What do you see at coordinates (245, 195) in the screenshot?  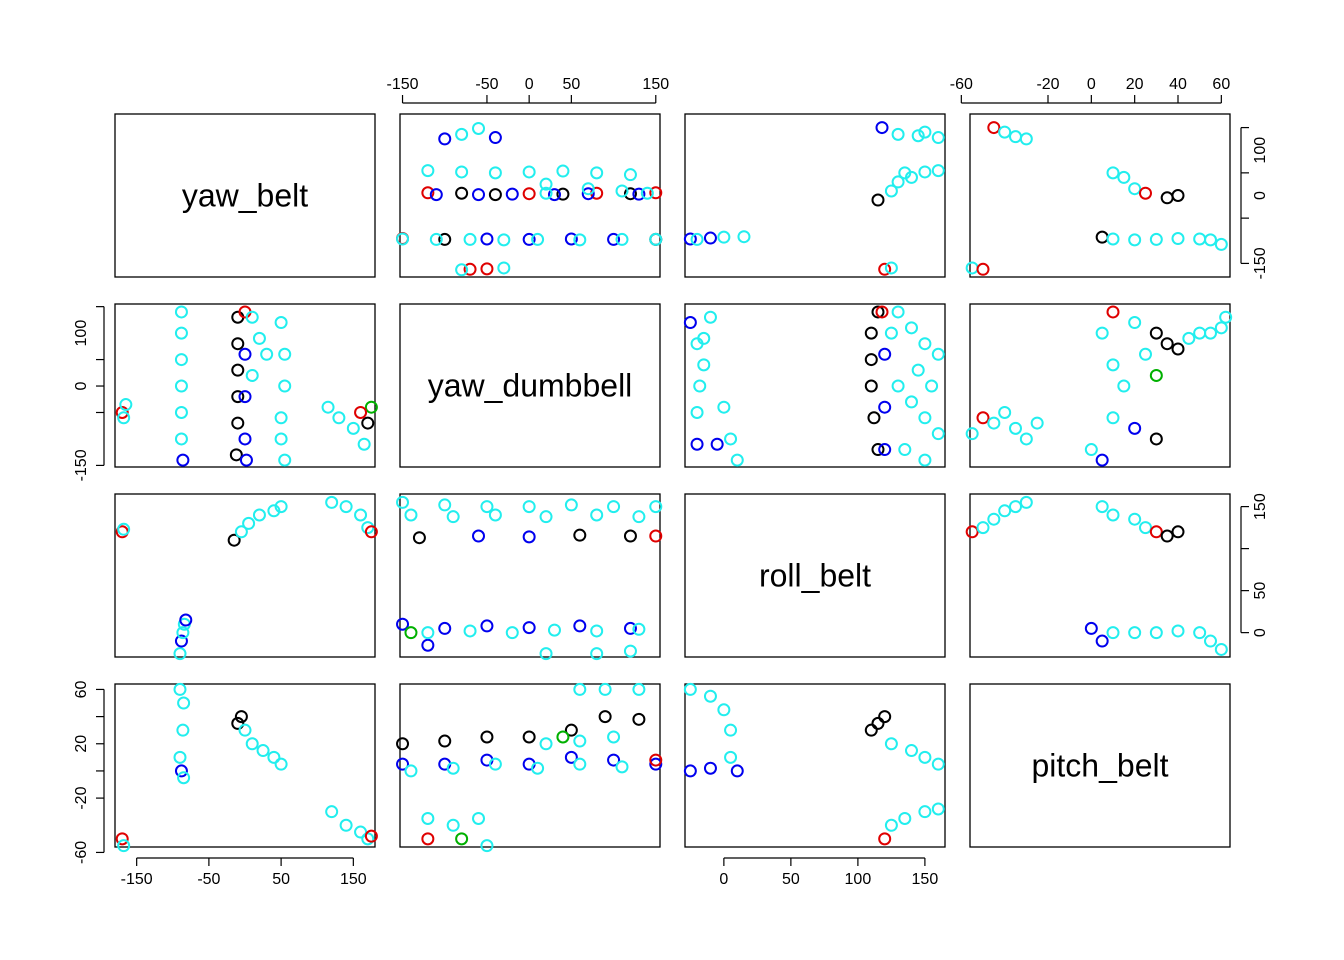 I see `panel-yaw_belt-vs-yaw_belt` at bounding box center [245, 195].